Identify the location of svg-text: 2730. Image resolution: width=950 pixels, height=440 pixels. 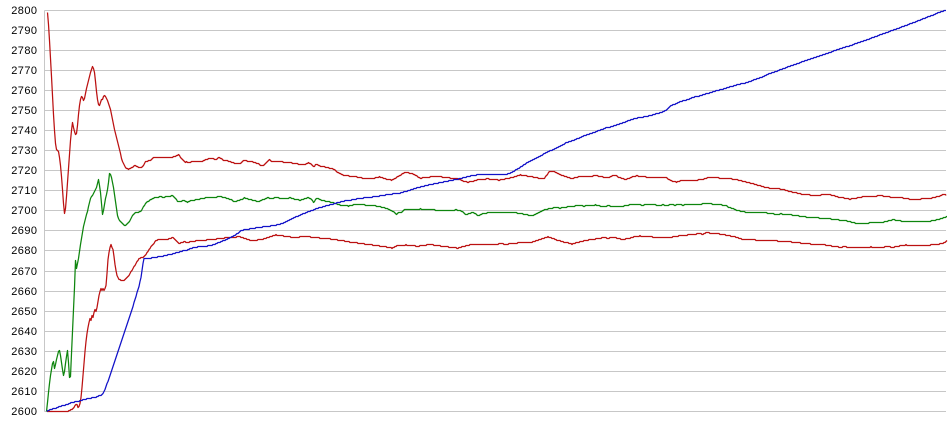
(24, 151).